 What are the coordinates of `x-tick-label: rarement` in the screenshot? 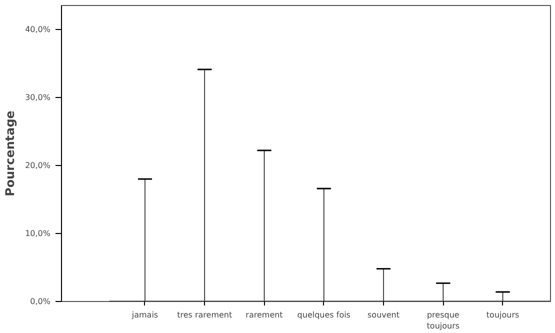 It's located at (264, 315).